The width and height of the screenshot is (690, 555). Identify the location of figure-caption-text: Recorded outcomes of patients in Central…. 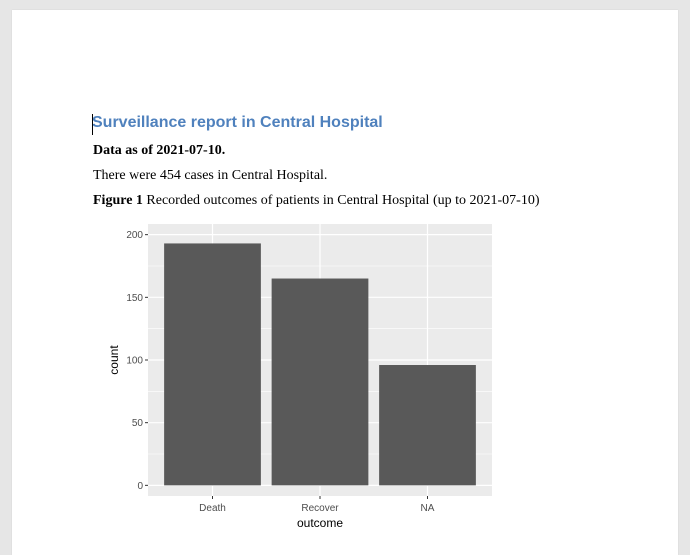
(343, 200).